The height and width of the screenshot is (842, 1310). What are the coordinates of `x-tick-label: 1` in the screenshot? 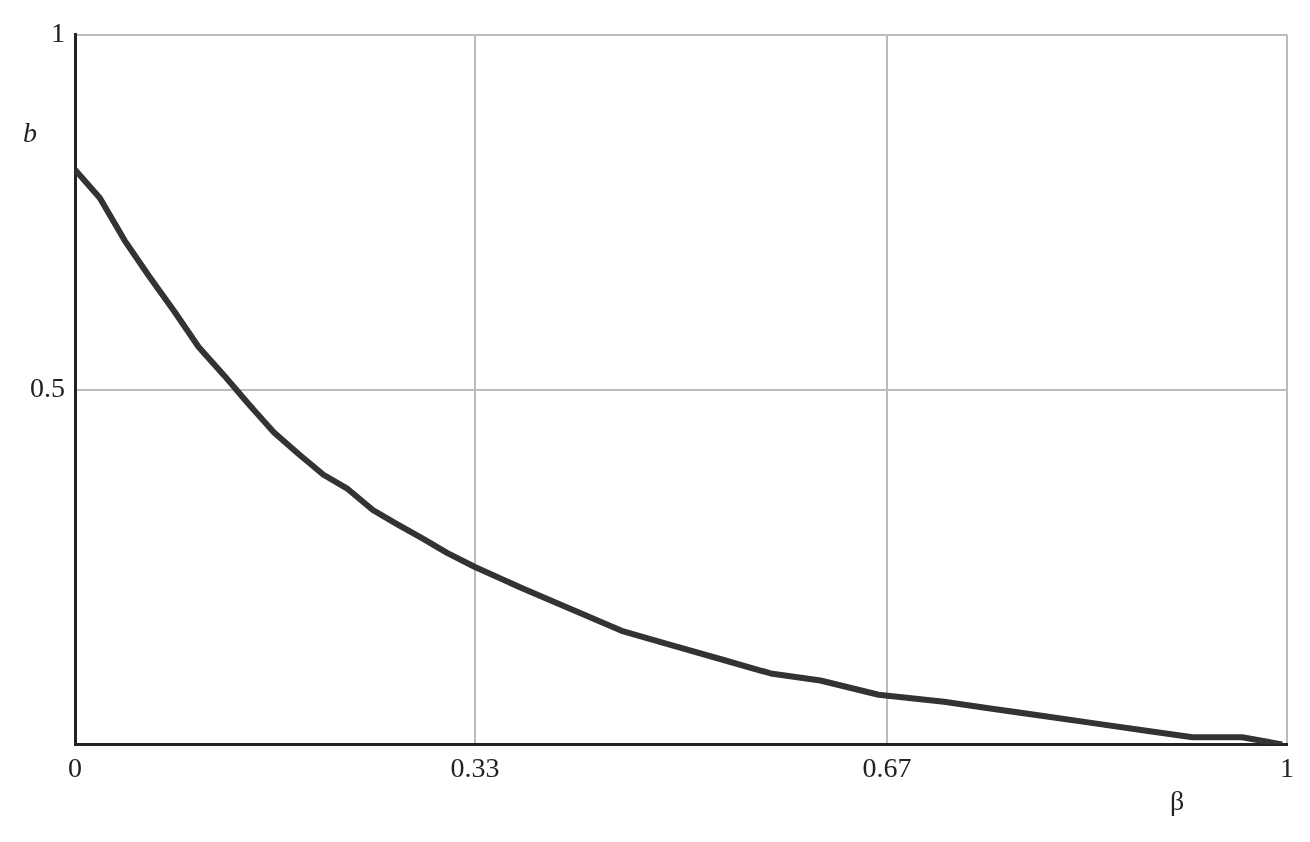 It's located at (1287, 767).